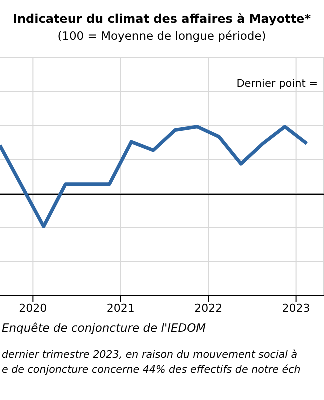 This screenshot has width=324, height=400. I want to click on x-tick-label: 2022, so click(208, 308).